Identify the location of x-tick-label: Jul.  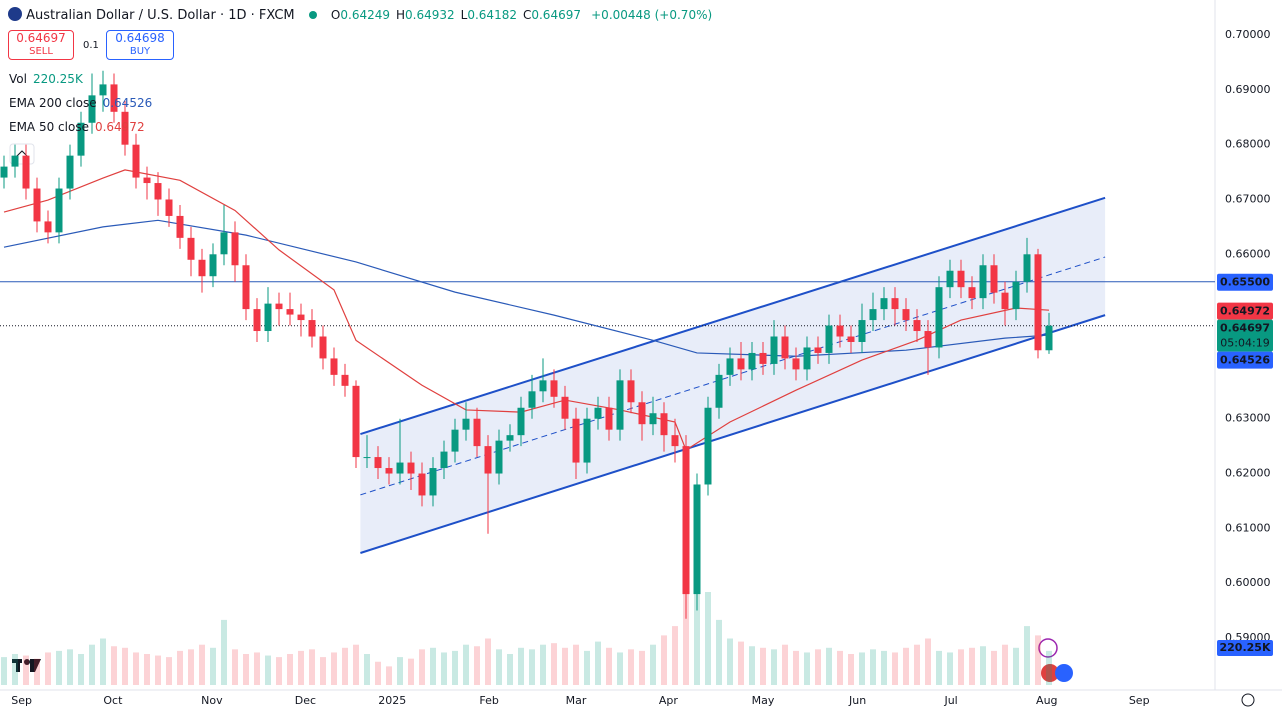
(950, 700).